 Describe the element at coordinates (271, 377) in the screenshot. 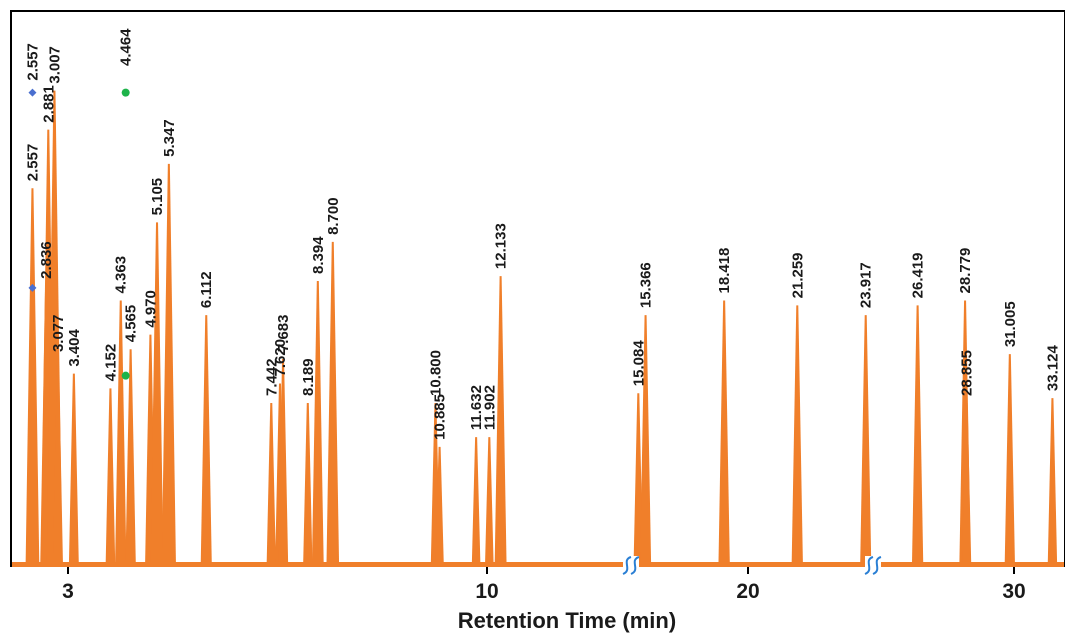

I see `peak-label-13: 7.442` at that location.